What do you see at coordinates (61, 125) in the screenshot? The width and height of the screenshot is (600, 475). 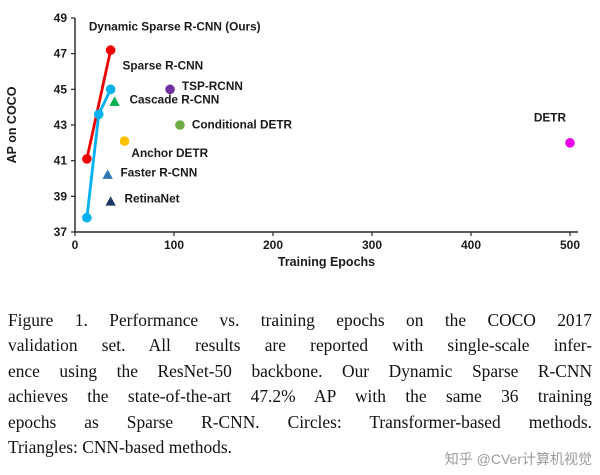 I see `y-tick-label: 43` at bounding box center [61, 125].